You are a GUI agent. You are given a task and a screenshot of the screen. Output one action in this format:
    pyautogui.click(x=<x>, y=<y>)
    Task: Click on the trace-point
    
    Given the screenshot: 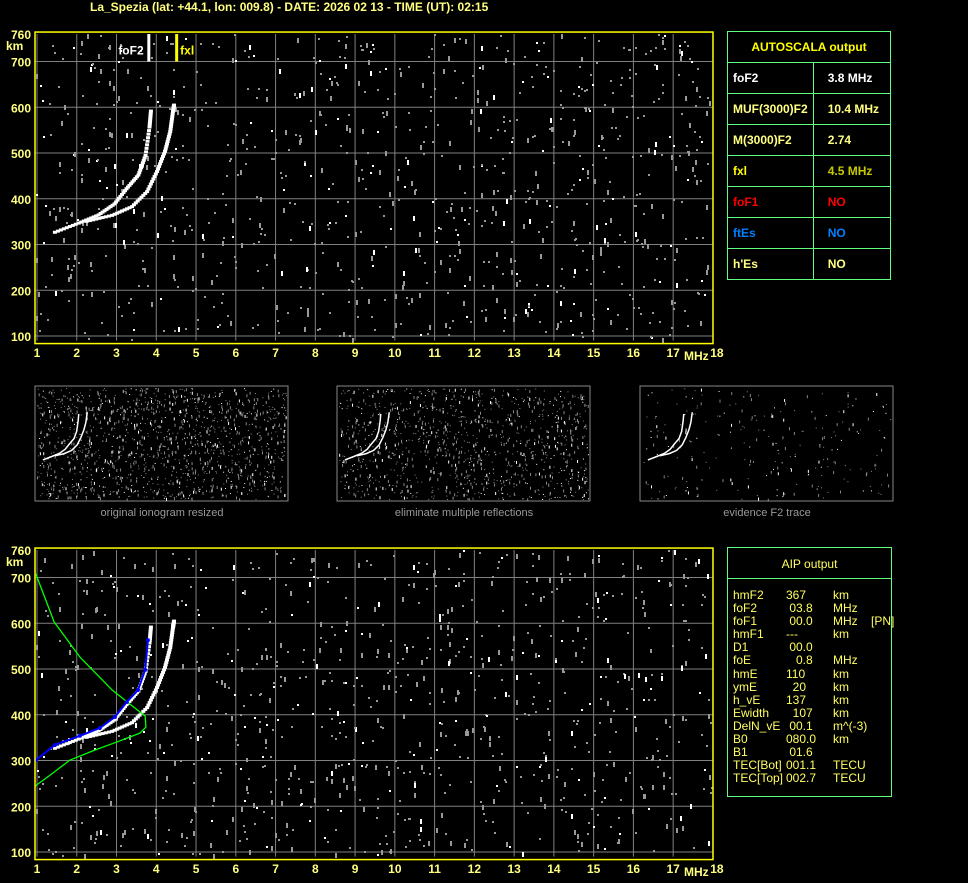 What is the action you would take?
    pyautogui.click(x=157, y=687)
    